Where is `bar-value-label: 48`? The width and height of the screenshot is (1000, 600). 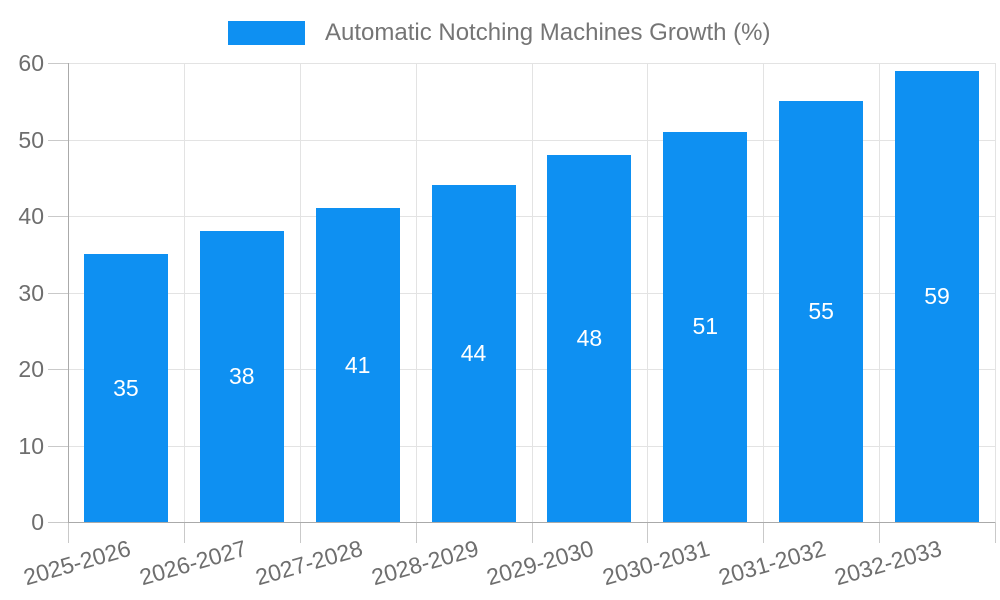
bar-value-label: 48 is located at coordinates (589, 337).